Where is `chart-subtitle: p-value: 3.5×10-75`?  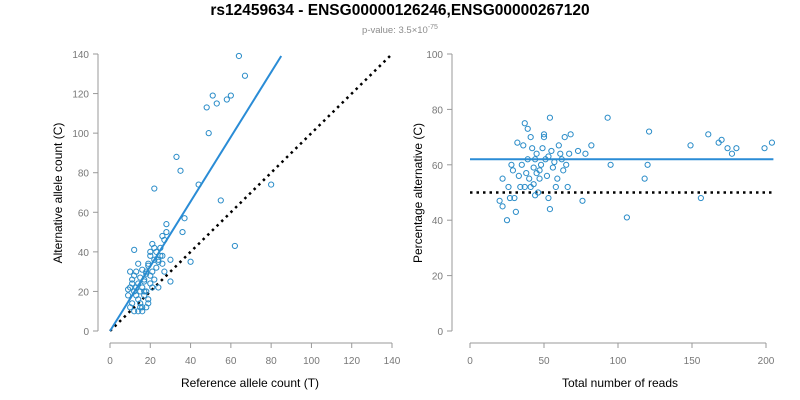 chart-subtitle: p-value: 3.5×10-75 is located at coordinates (400, 30).